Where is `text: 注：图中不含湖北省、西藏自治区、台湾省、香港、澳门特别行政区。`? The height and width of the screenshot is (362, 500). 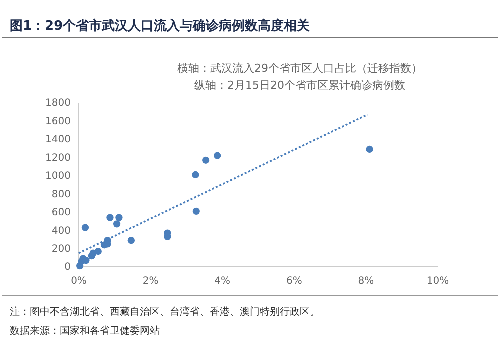 text: 注：图中不含湖北省、西藏自治区、台湾省、香港、澳门特别行政区。 is located at coordinates (165, 312).